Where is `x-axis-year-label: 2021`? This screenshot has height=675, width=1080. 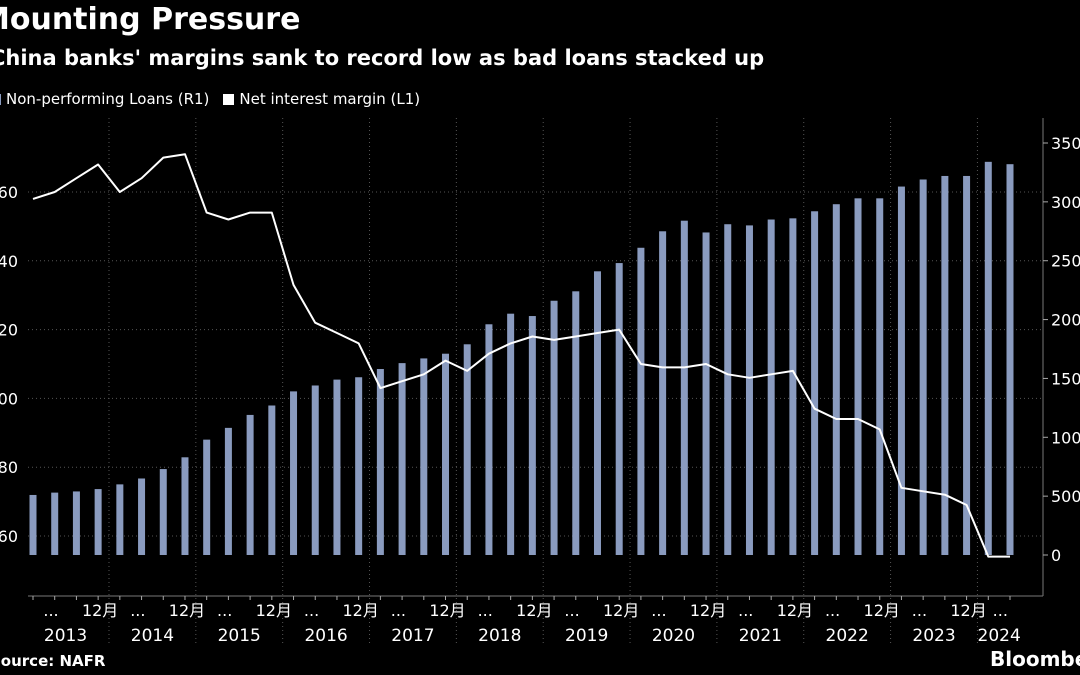 x-axis-year-label: 2021 is located at coordinates (760, 636).